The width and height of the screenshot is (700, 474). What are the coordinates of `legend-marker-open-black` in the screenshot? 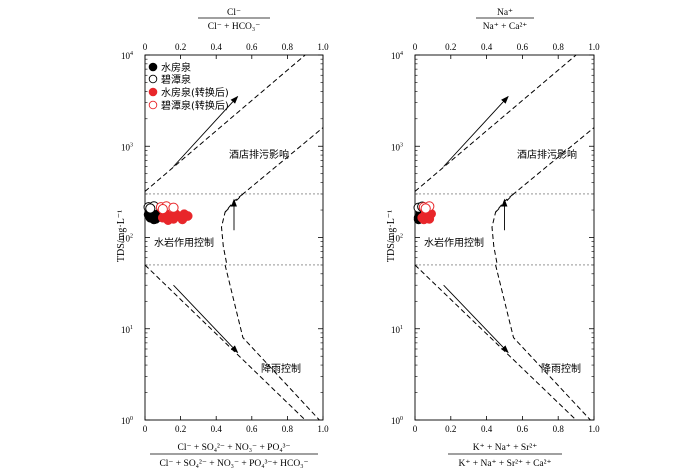 It's located at (153, 79).